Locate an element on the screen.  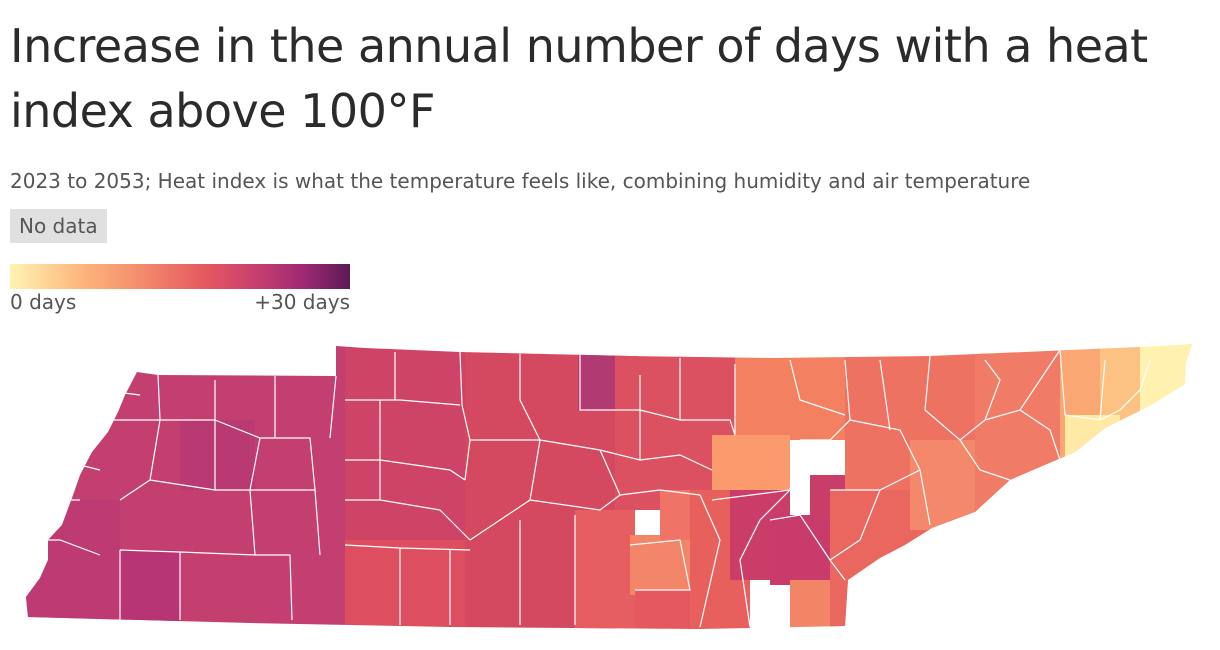
no-data-legend-item: No data is located at coordinates (58, 226).